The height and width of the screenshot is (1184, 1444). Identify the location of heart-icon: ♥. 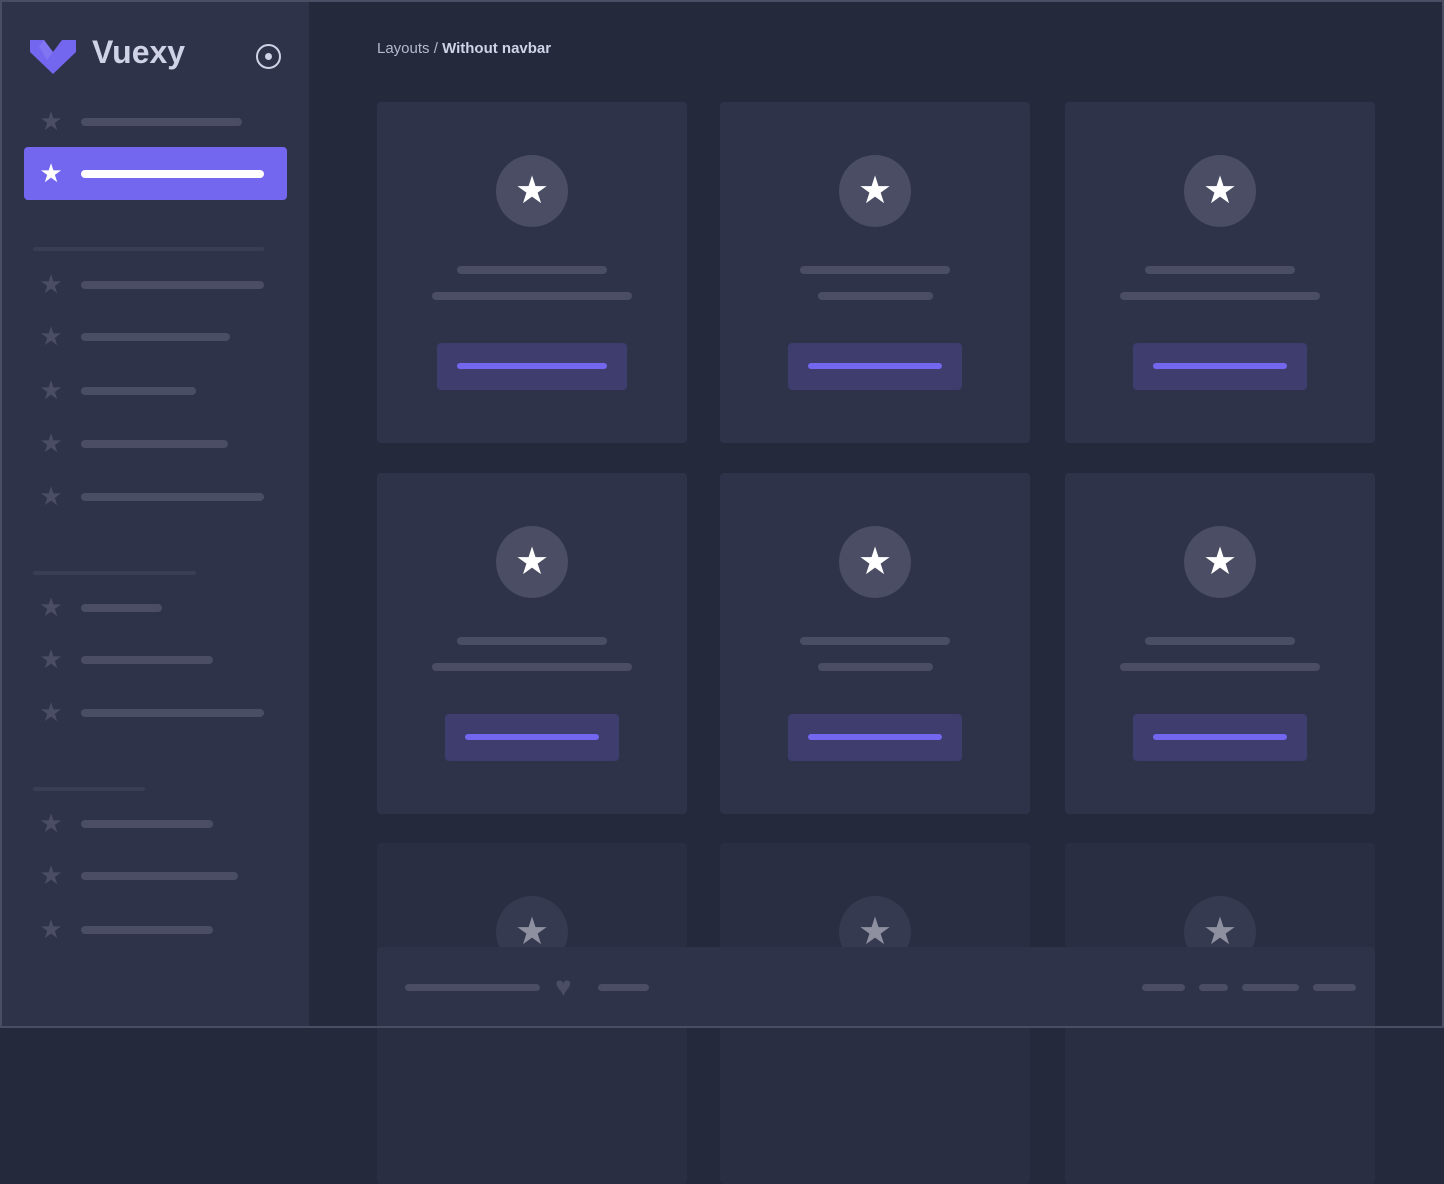
(563, 986).